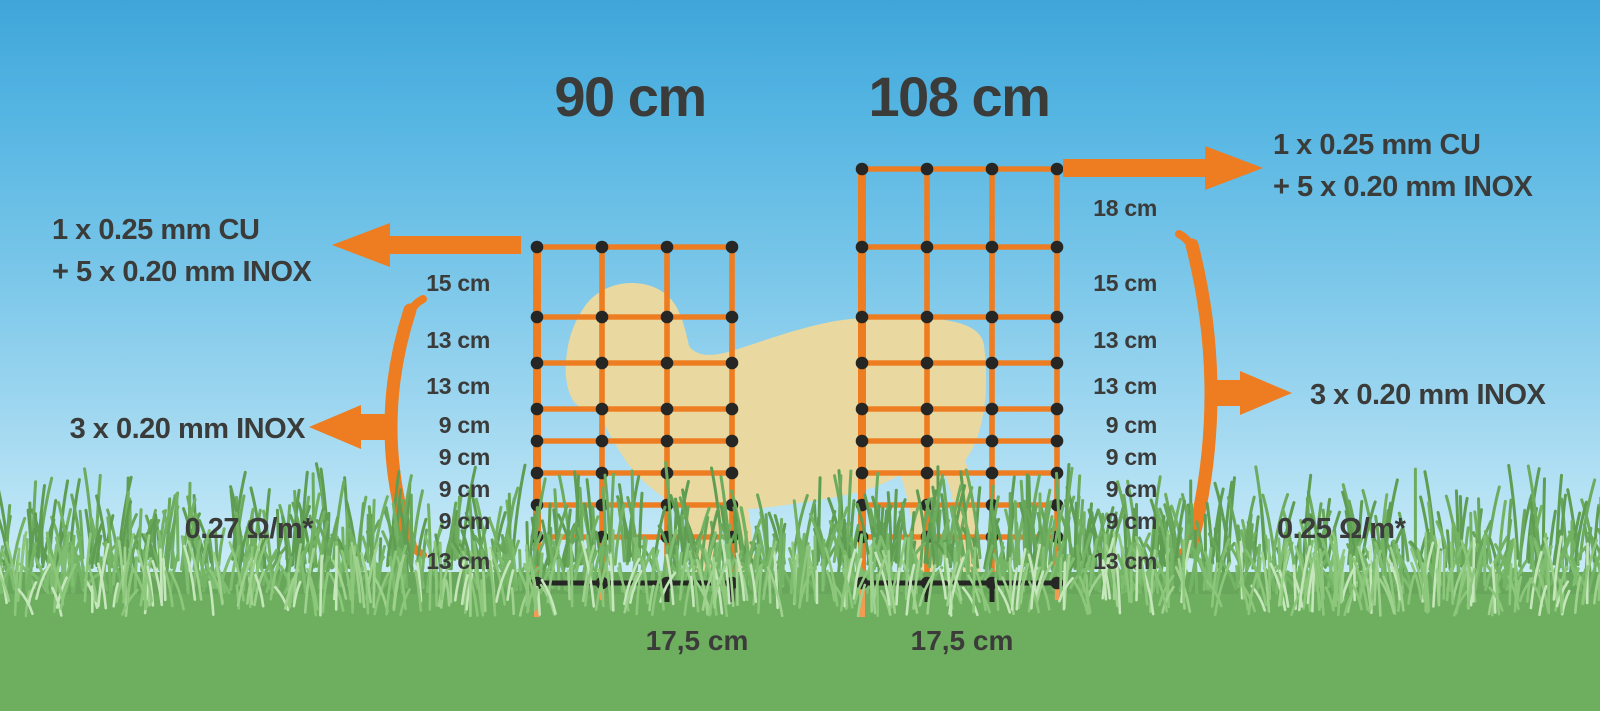  Describe the element at coordinates (800, 574) in the screenshot. I see `grass-front-layer` at that location.